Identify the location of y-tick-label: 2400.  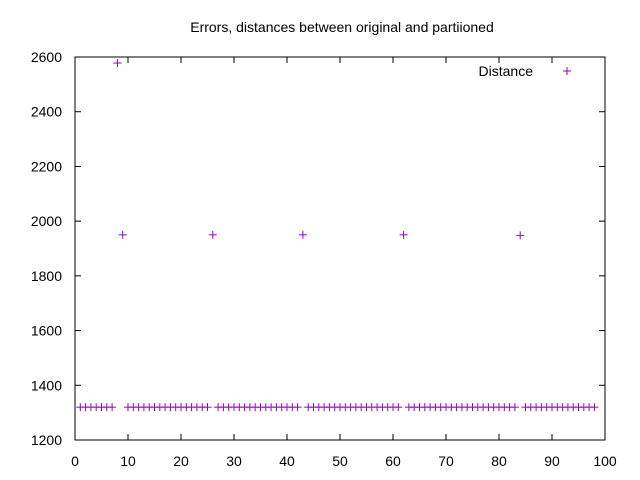
(46, 112).